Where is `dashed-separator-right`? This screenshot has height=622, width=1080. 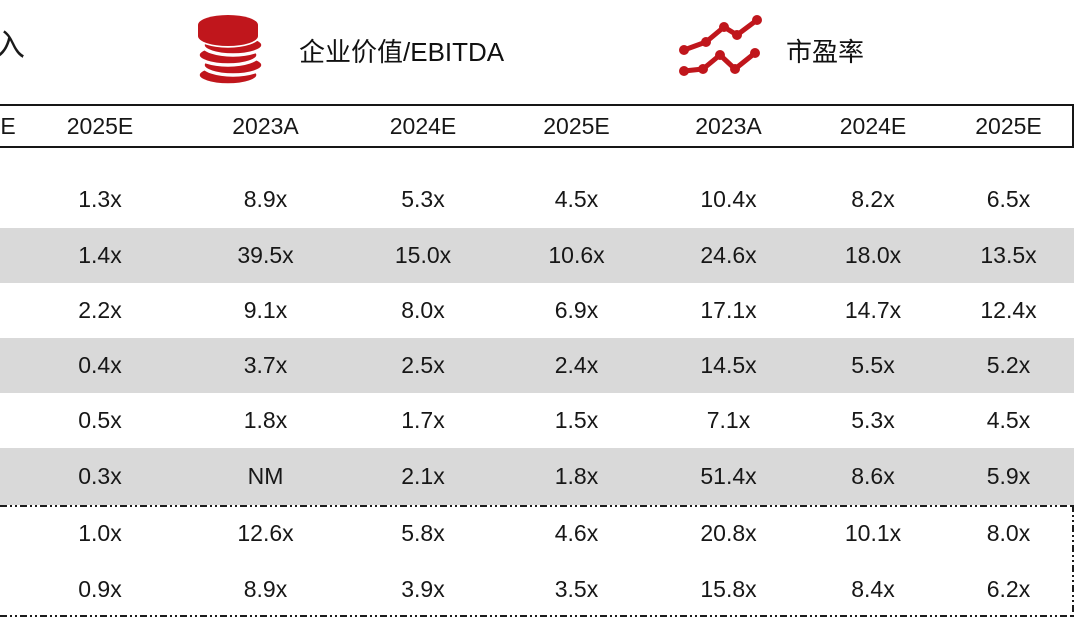
dashed-separator-right is located at coordinates (1073, 561).